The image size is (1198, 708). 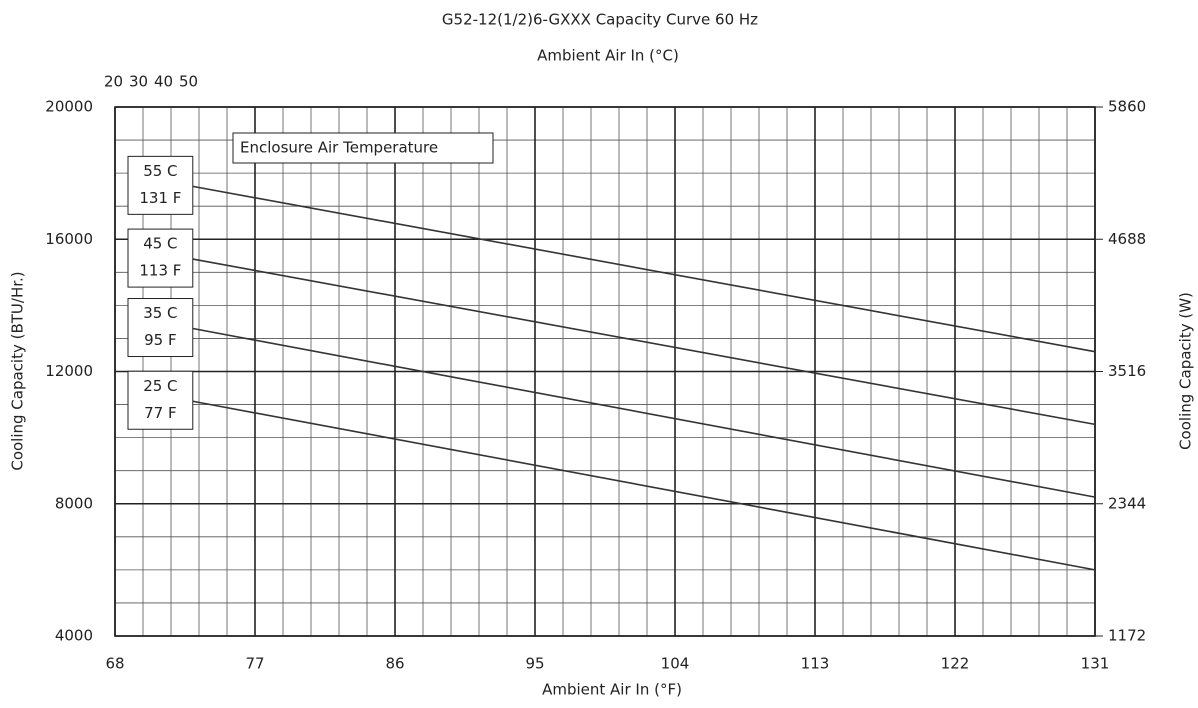 What do you see at coordinates (188, 82) in the screenshot?
I see `x2-tick-label: 50` at bounding box center [188, 82].